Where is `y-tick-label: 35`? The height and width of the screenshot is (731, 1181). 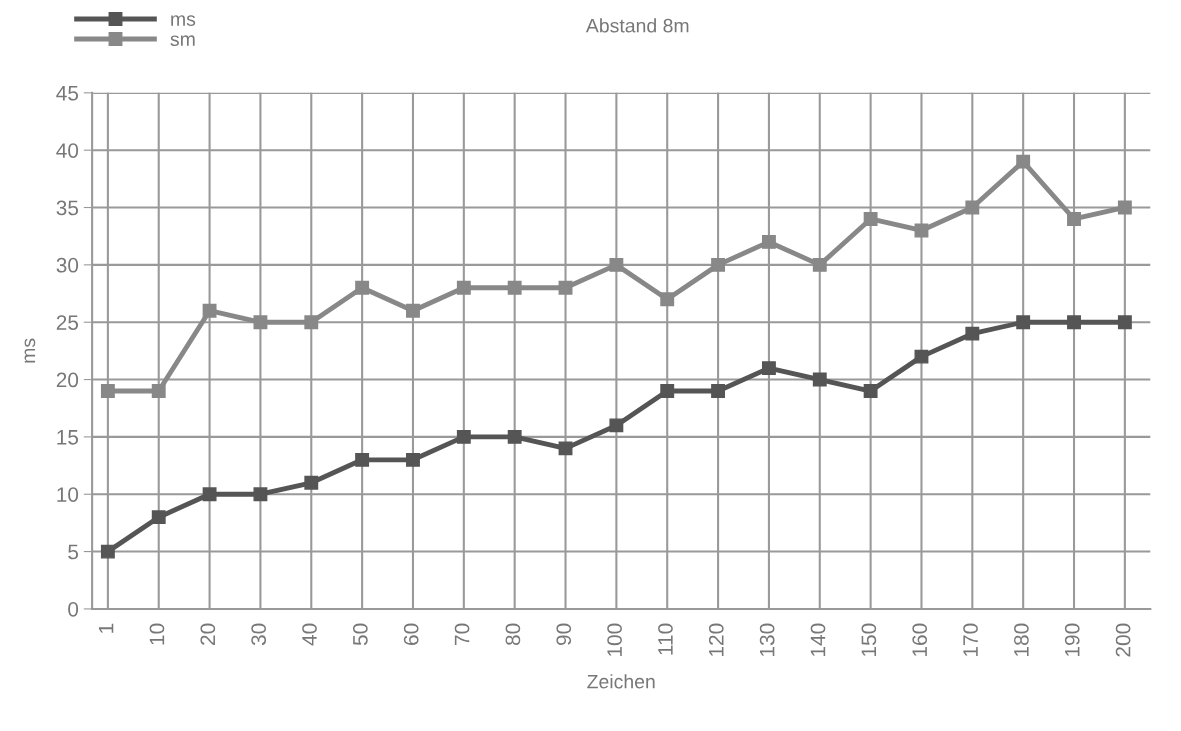
y-tick-label: 35 is located at coordinates (67, 208).